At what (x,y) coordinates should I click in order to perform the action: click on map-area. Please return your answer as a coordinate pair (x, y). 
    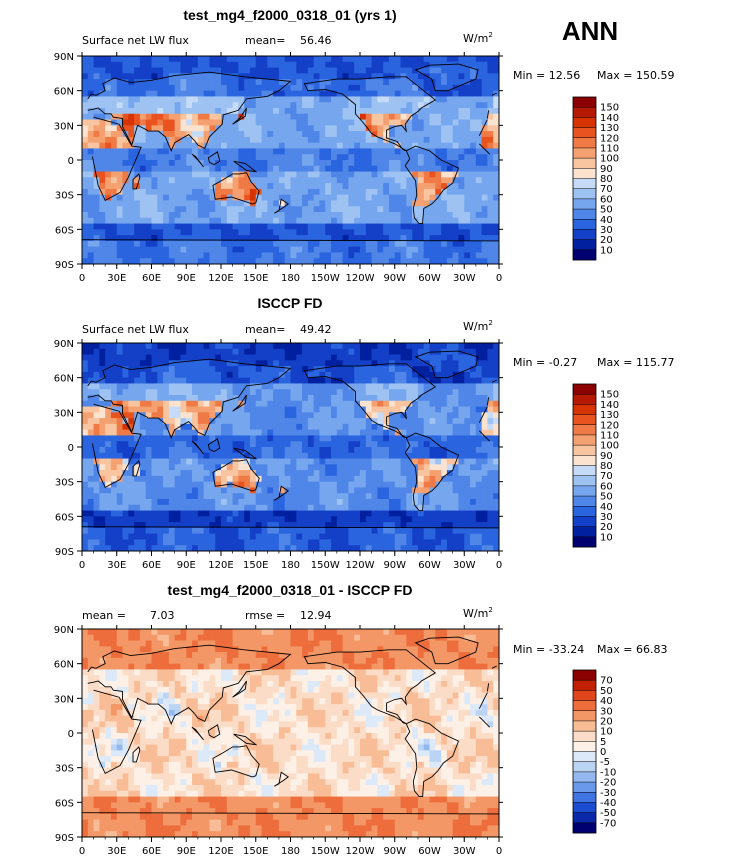
    Looking at the image, I should click on (291, 160).